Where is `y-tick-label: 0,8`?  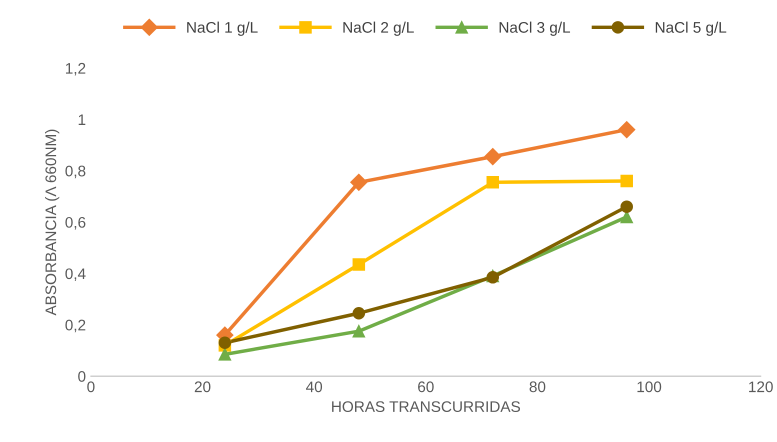
y-tick-label: 0,8 is located at coordinates (75, 172).